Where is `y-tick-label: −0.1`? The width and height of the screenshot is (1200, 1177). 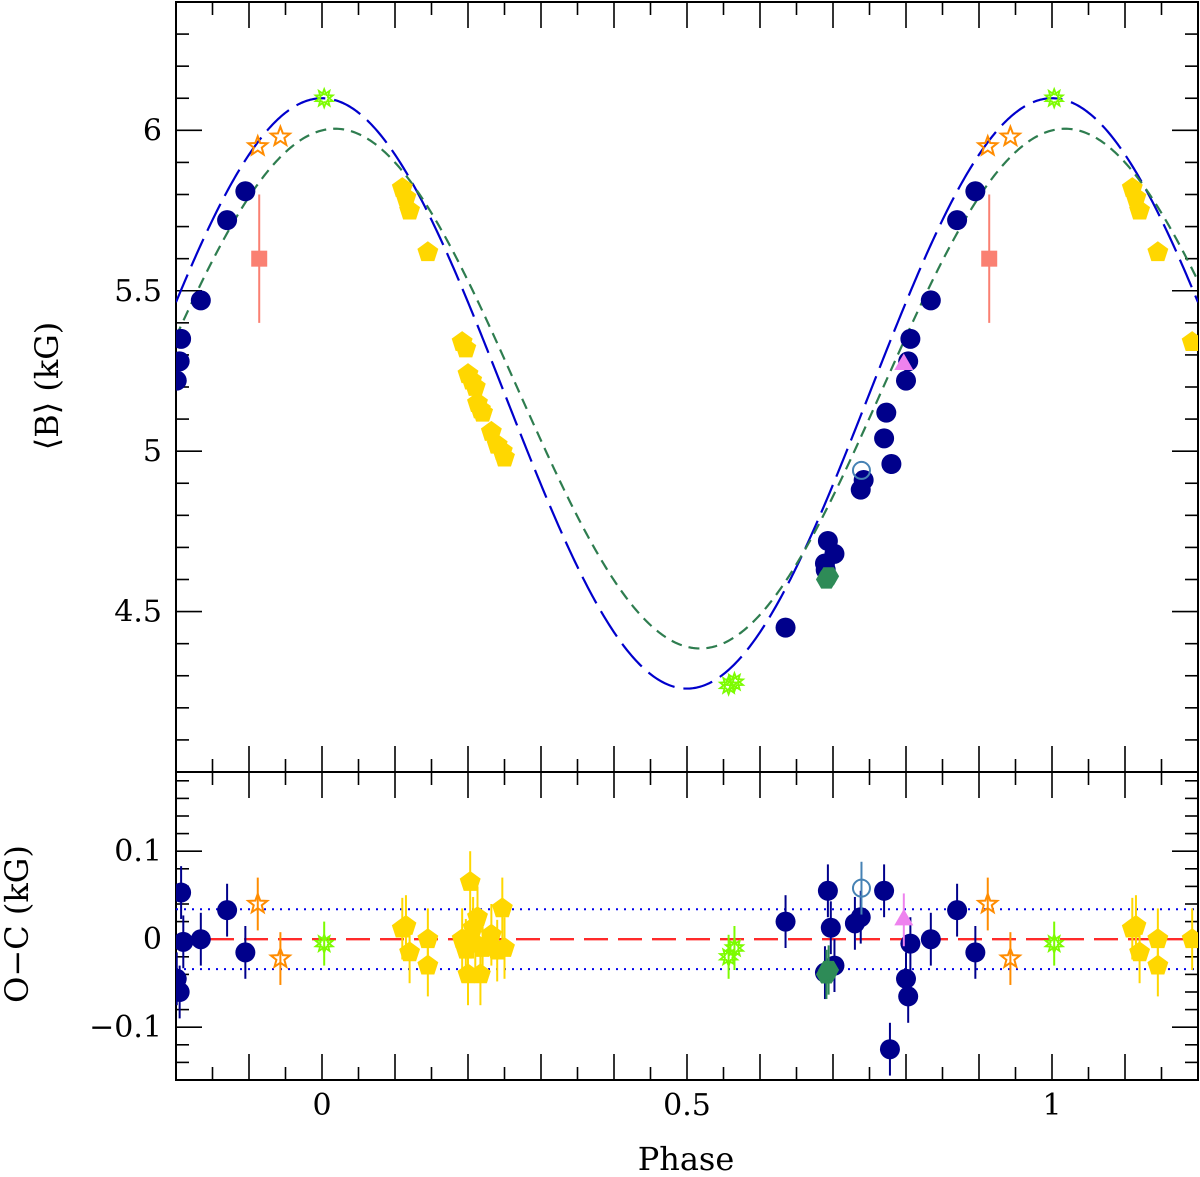 y-tick-label: −0.1 is located at coordinates (125, 1027).